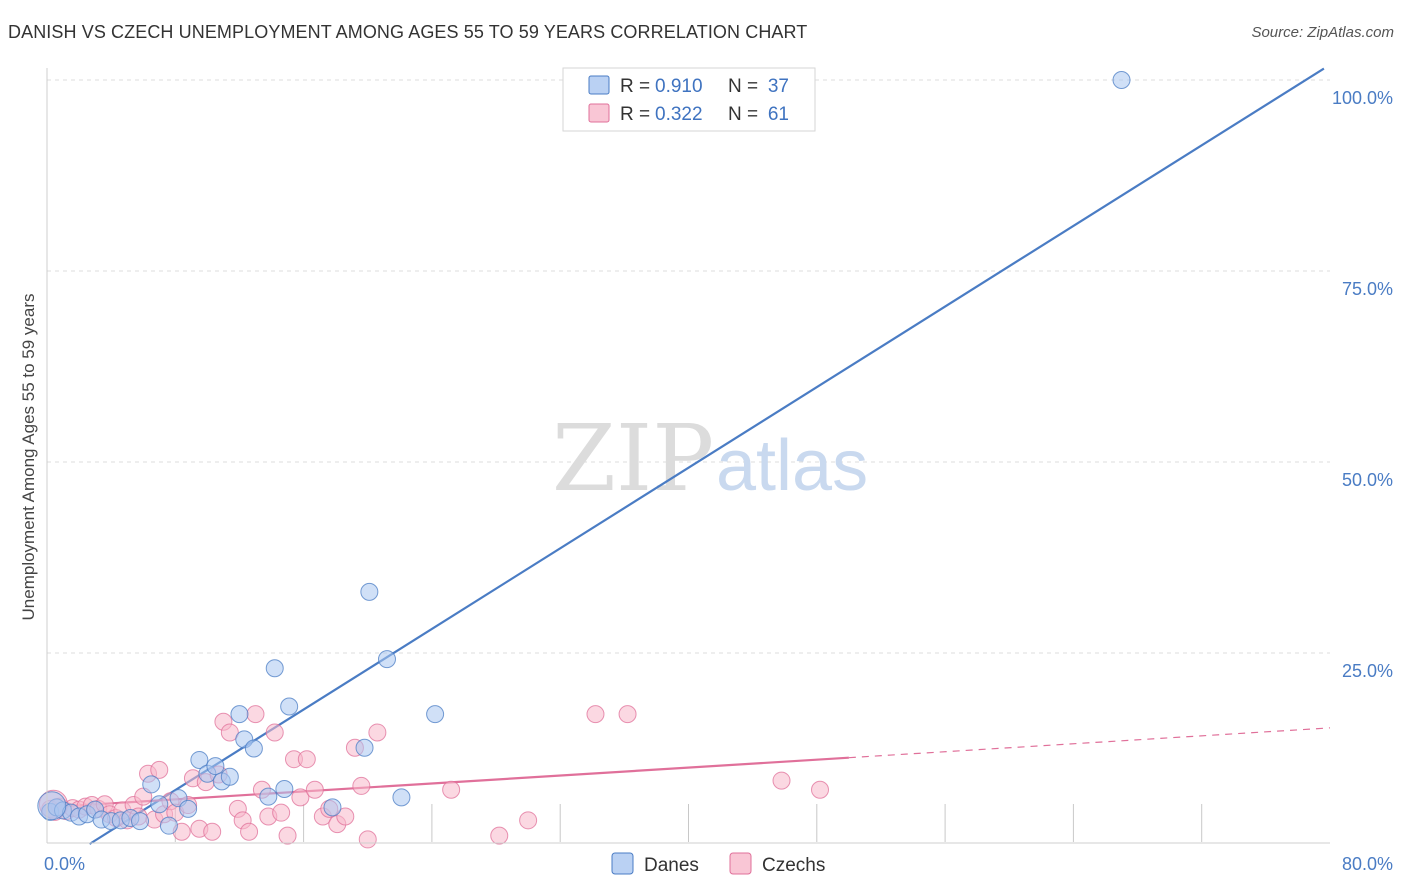 This screenshot has width=1406, height=892. What do you see at coordinates (679, 114) in the screenshot?
I see `legend-r-value: 0.322` at bounding box center [679, 114].